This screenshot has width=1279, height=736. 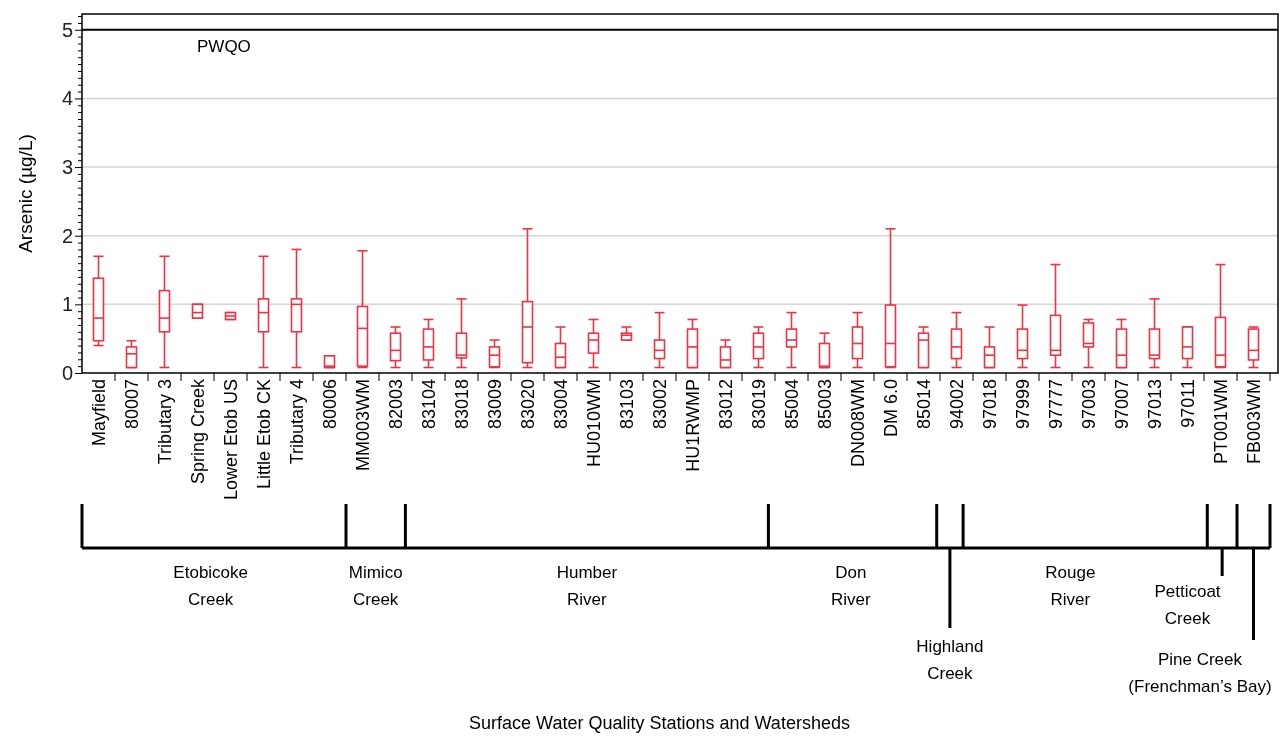 What do you see at coordinates (692, 425) in the screenshot?
I see `x-tick-label: HU1RWMP` at bounding box center [692, 425].